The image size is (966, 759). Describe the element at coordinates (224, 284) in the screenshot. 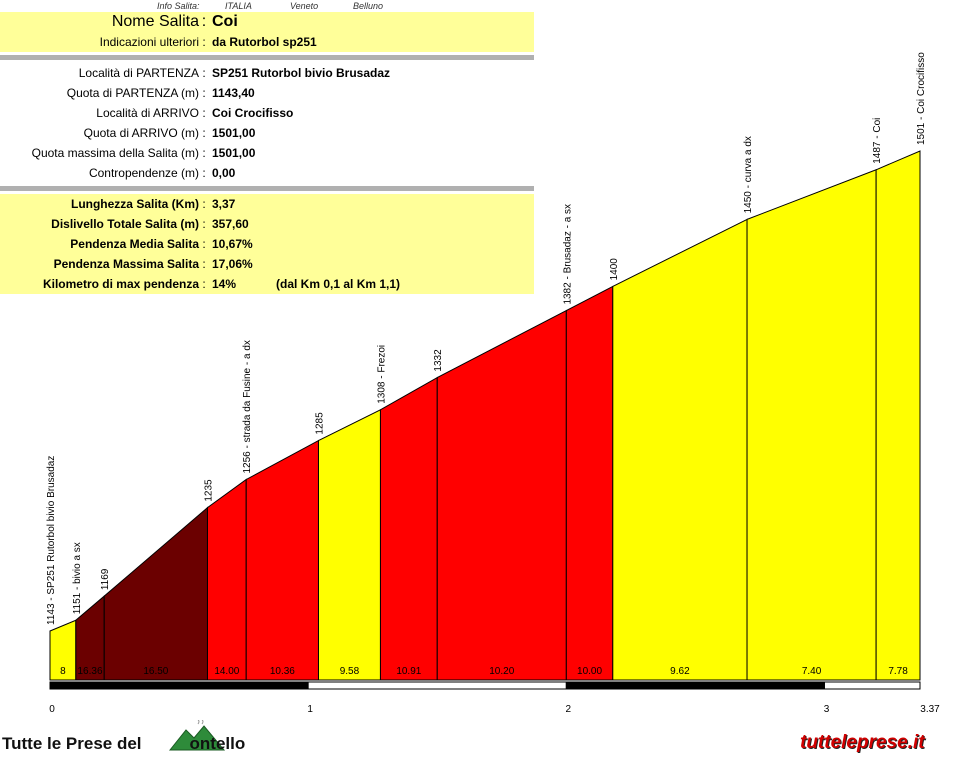

I see `km-max-pendenza-value: 14%` at that location.